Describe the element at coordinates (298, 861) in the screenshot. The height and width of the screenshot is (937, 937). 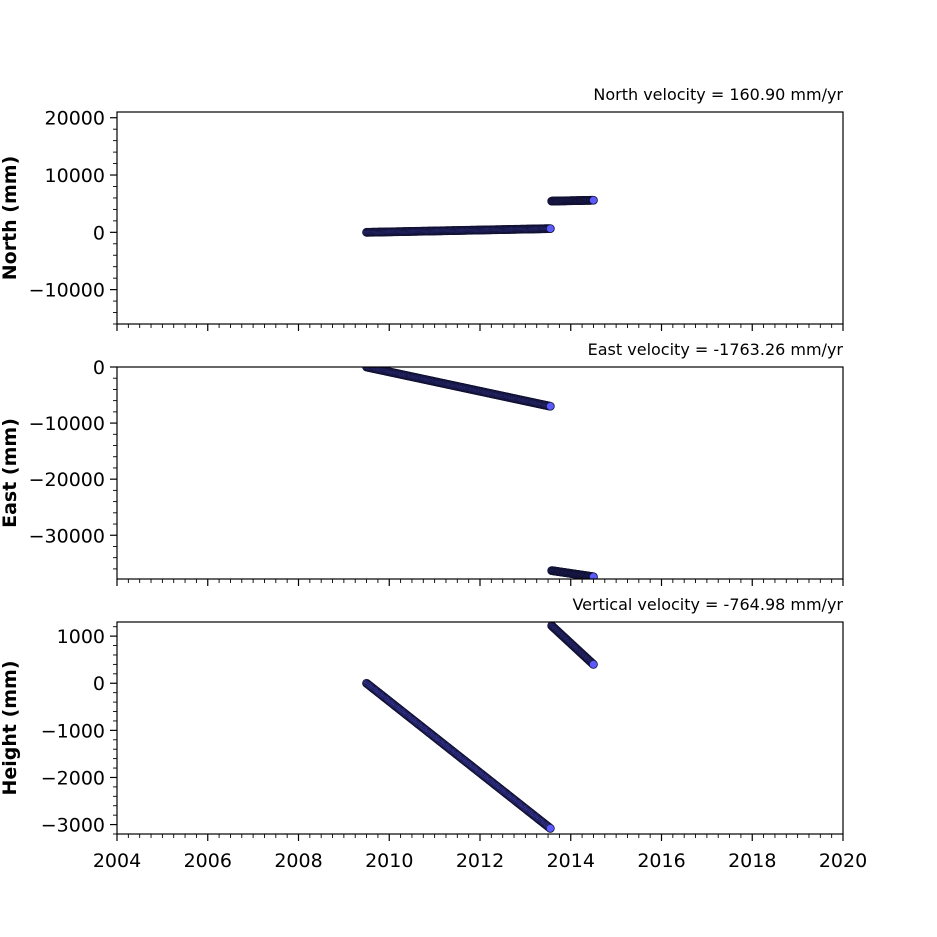
I see `x-tick-label: 2008` at that location.